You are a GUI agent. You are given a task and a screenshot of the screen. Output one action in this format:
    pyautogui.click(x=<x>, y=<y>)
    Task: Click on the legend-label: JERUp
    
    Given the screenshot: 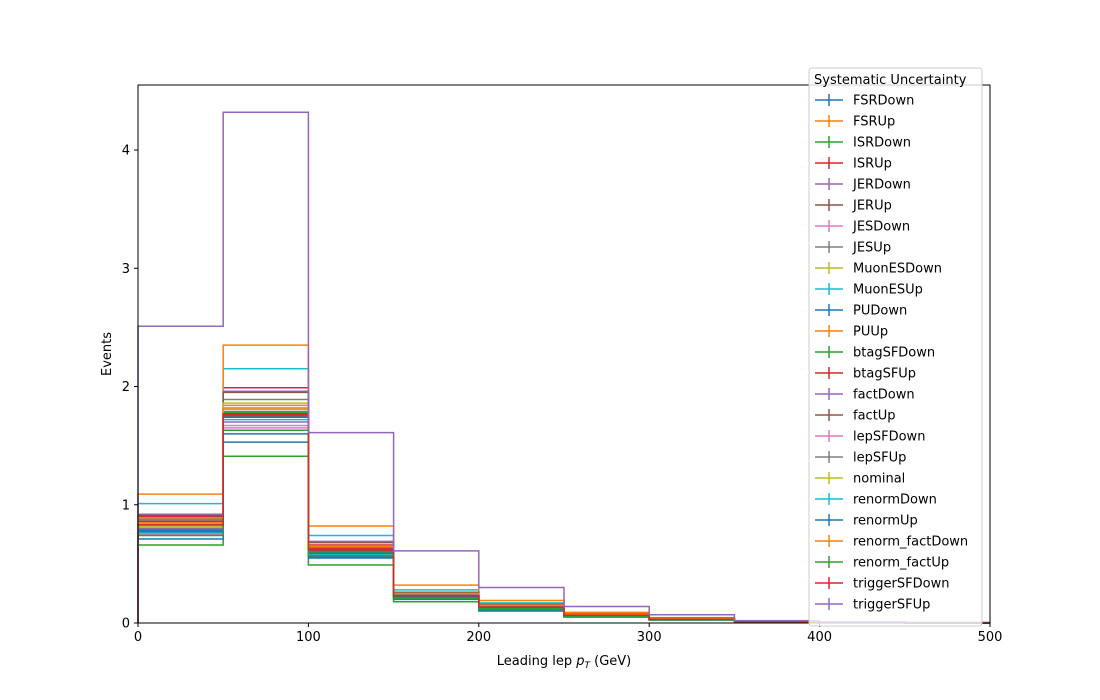 What is the action you would take?
    pyautogui.click(x=872, y=206)
    